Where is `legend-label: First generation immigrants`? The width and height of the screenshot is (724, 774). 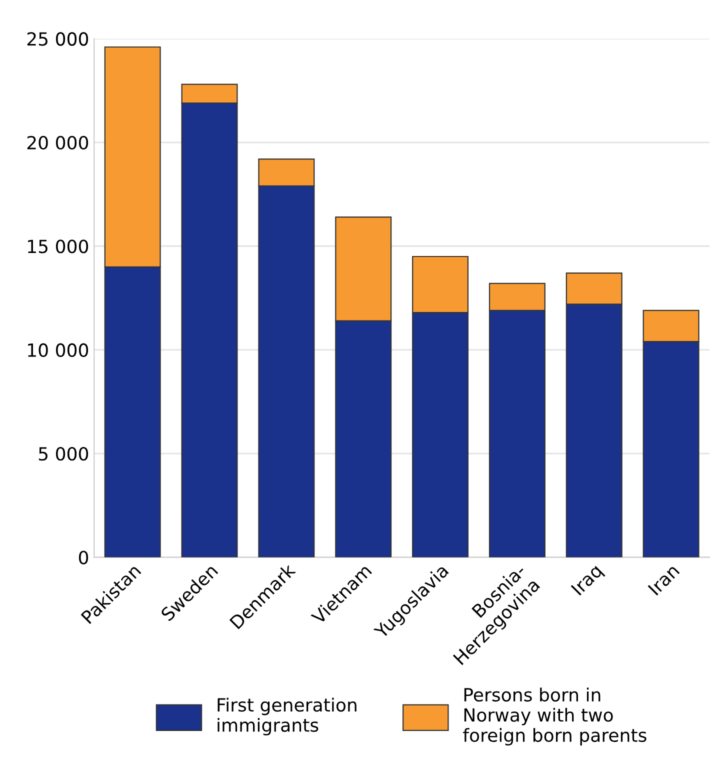
legend-label: First generation immigrants is located at coordinates (287, 717).